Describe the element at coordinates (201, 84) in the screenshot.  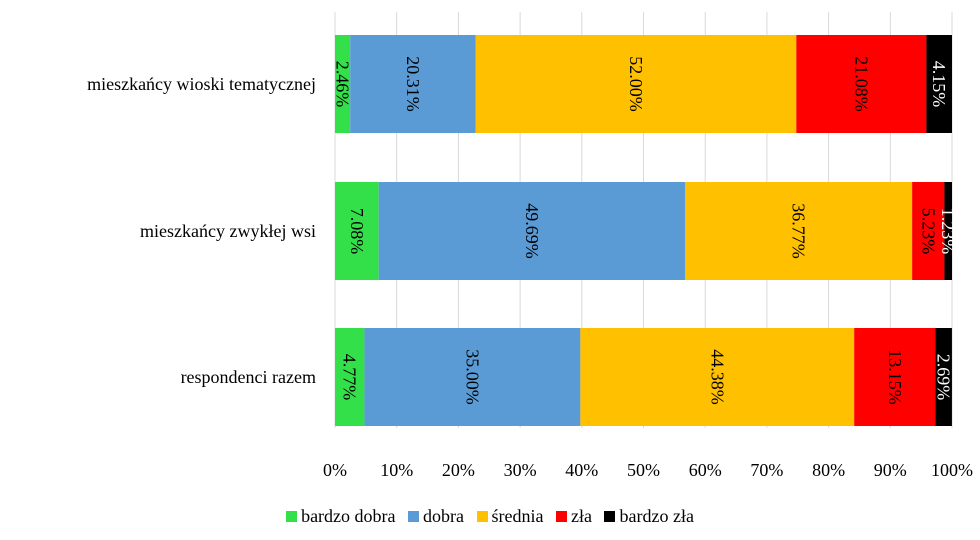
I see `category-label: mieszkańcy wioski tematycznej` at that location.